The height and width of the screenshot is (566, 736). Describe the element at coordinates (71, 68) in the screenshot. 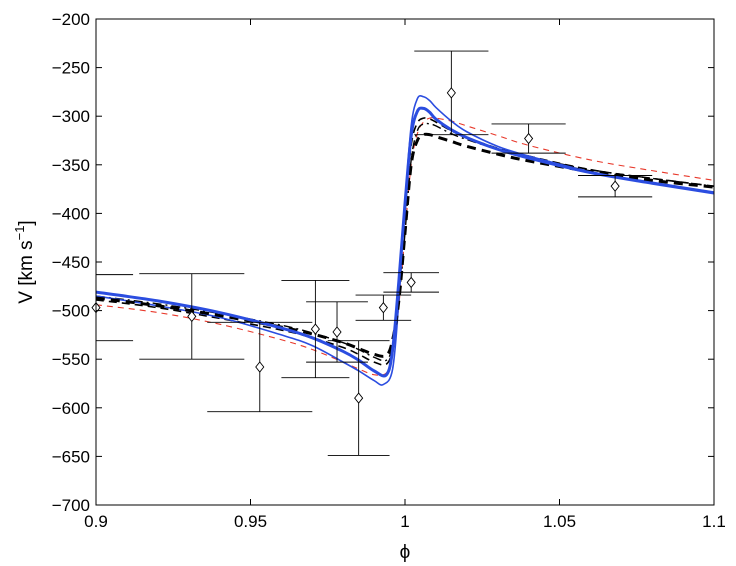

I see `y-tick-label: −250` at that location.